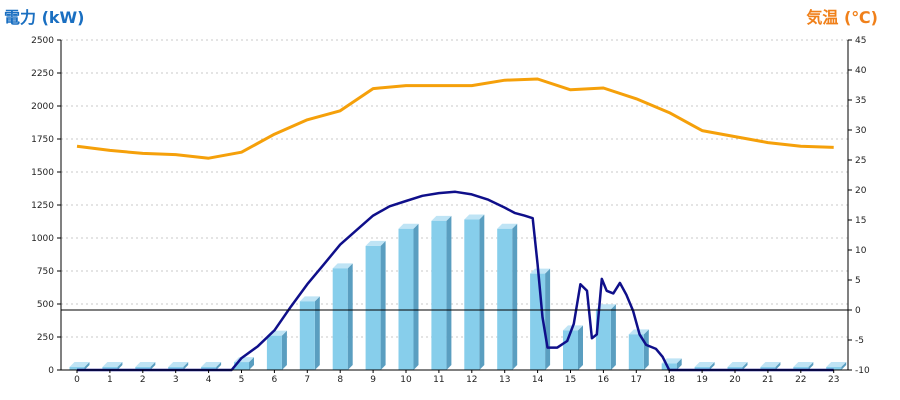 The height and width of the screenshot is (400, 900). What do you see at coordinates (538, 380) in the screenshot?
I see `x-tick-label: 14` at bounding box center [538, 380].